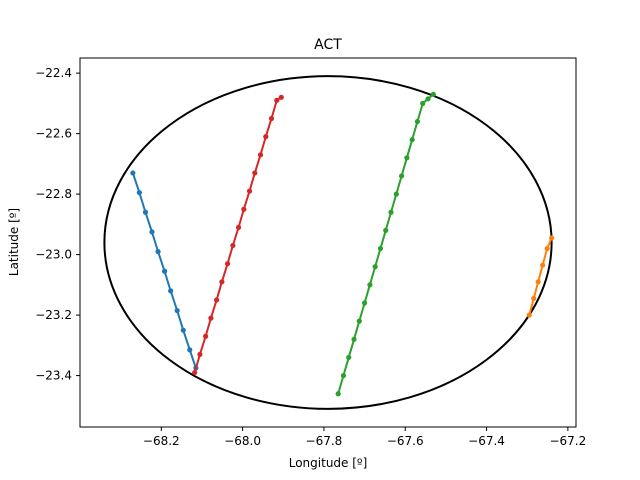  What do you see at coordinates (567, 441) in the screenshot?
I see `x-tick-label: −67.2` at bounding box center [567, 441].